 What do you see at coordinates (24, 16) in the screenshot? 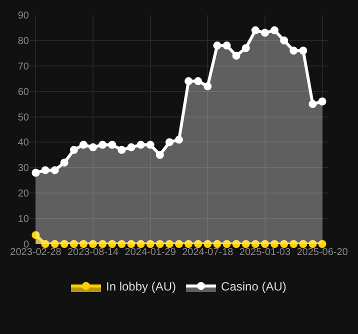
I see `y-tick-label: 90` at bounding box center [24, 16].